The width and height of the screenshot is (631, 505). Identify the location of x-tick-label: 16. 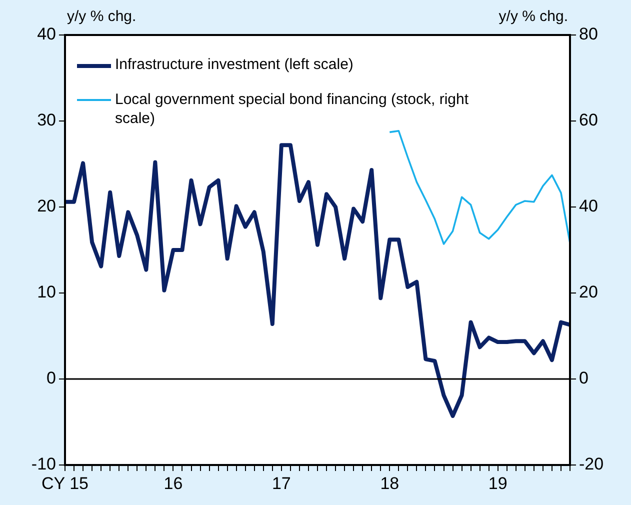
(173, 483).